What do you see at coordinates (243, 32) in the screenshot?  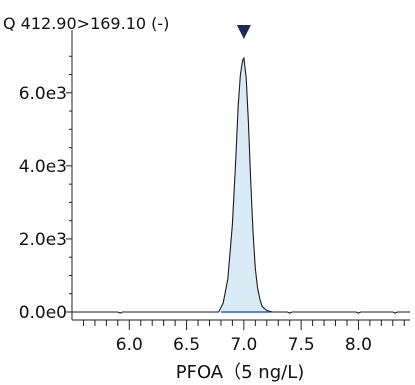 I see `peak-marker` at bounding box center [243, 32].